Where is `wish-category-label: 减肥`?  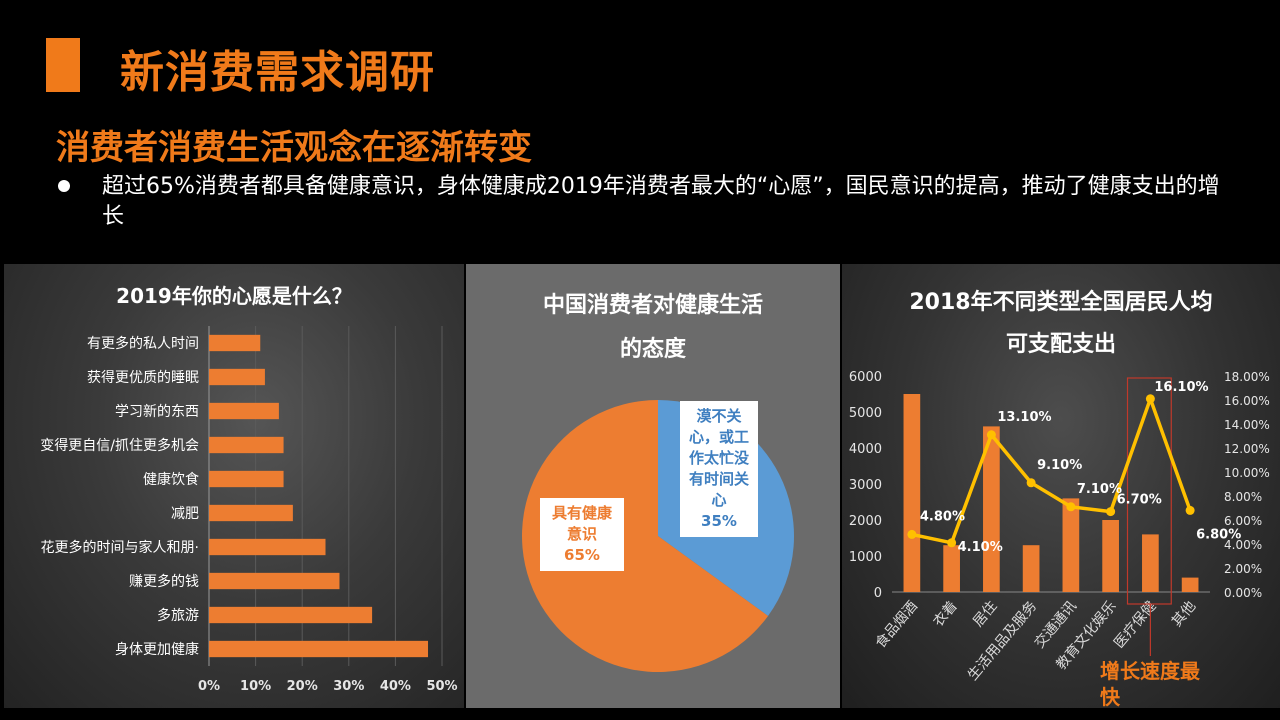 wish-category-label: 减肥 is located at coordinates (185, 514).